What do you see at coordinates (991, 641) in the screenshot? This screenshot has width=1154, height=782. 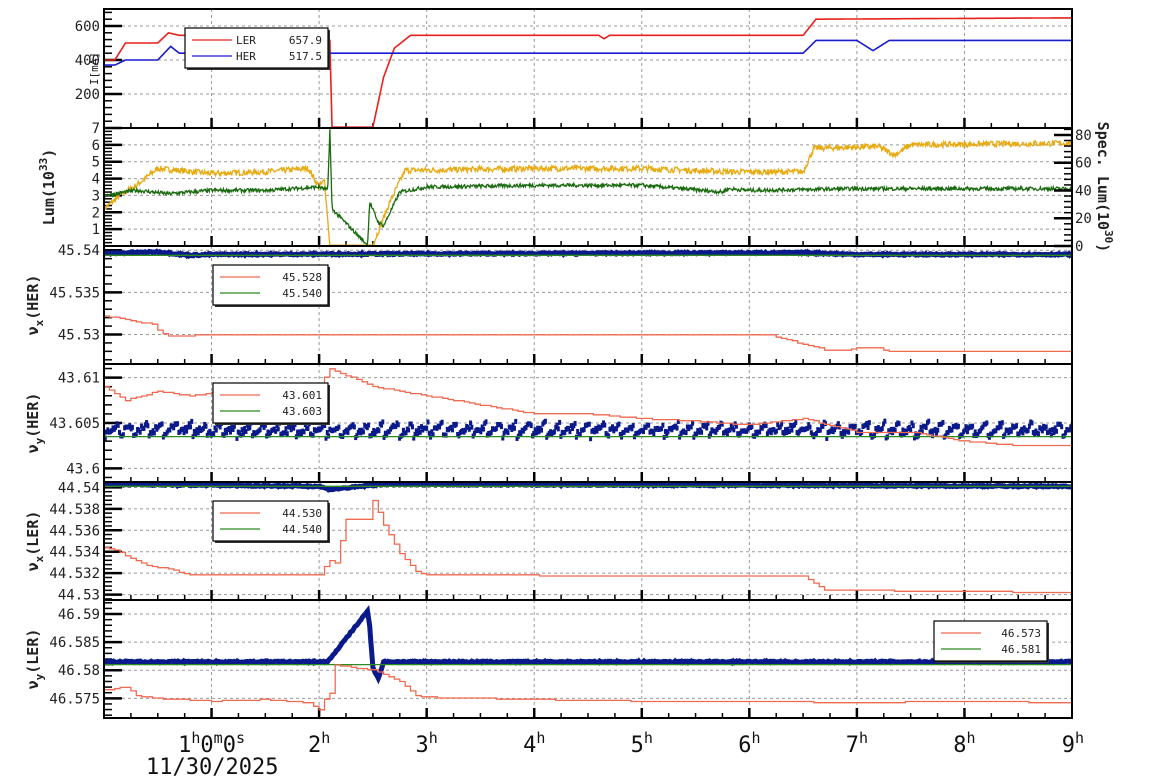 I see `legend: 46.573 46.581` at bounding box center [991, 641].